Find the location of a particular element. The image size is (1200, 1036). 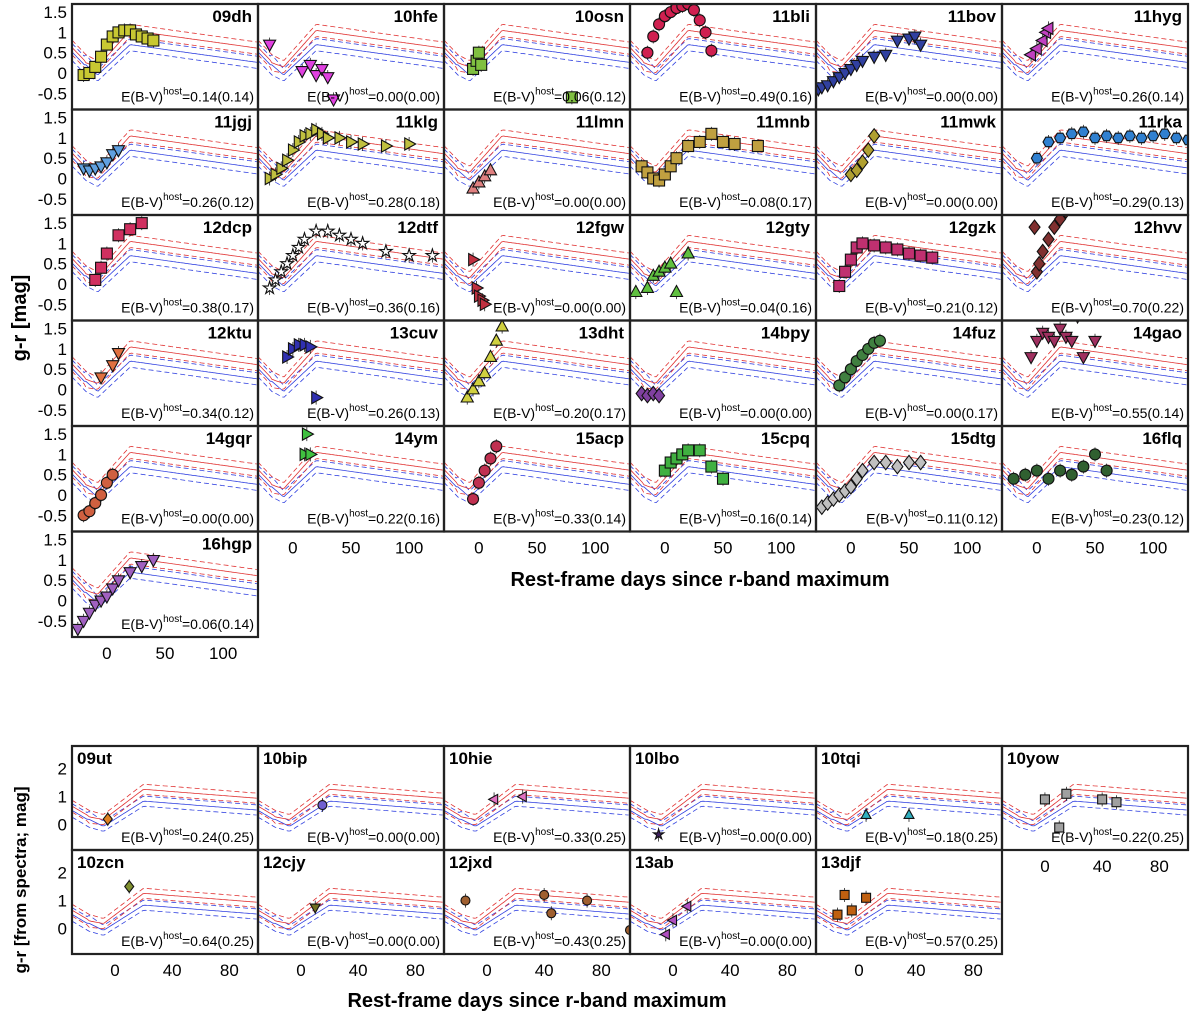

panel-15acp: 15acp E(B-V)host=0.33(0.14) 0 50 100 is located at coordinates (537, 491).